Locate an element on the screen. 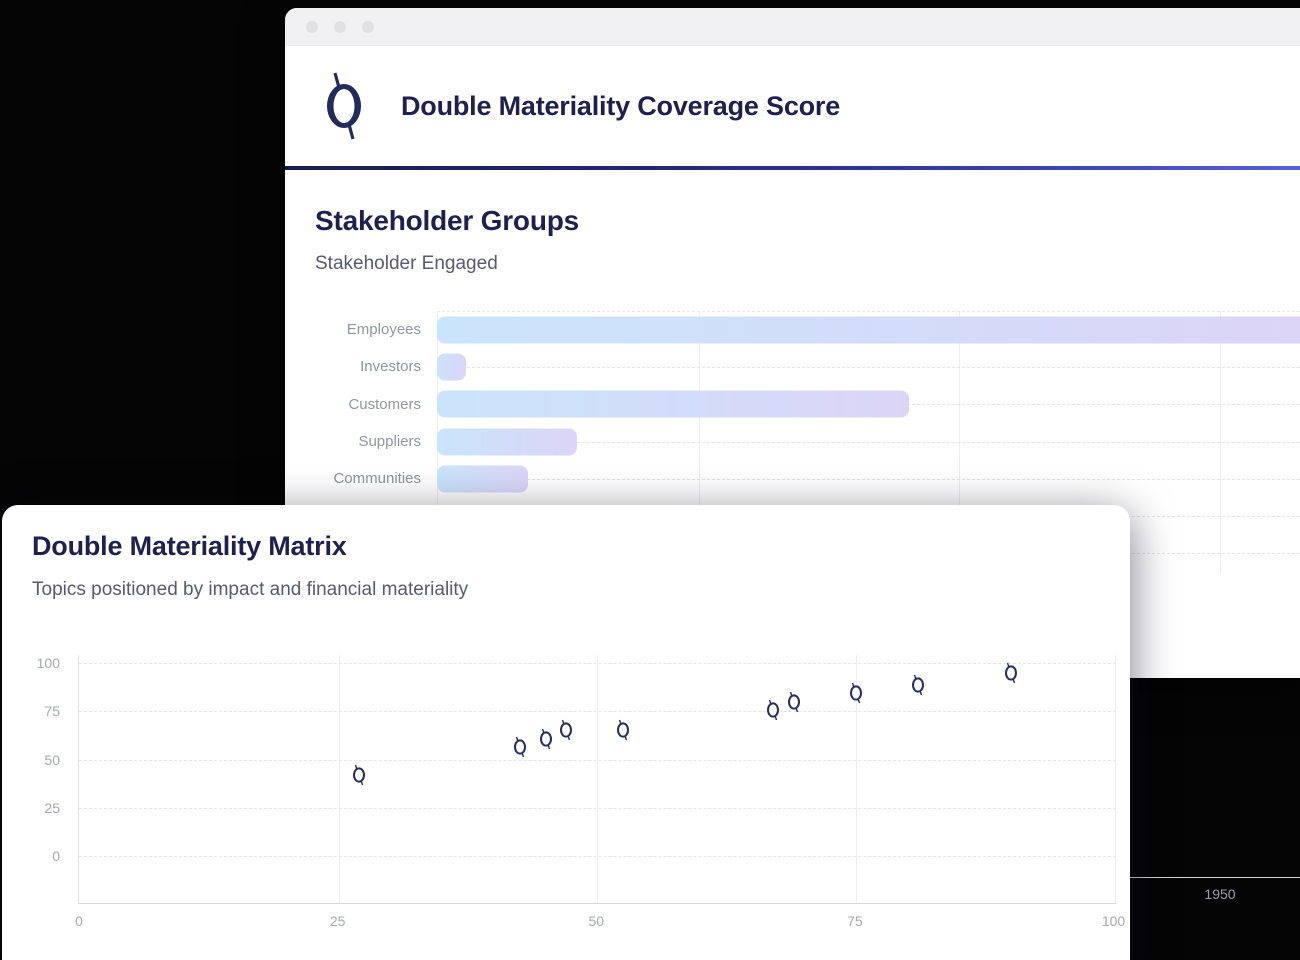  chart-top-gridline is located at coordinates (868, 311).